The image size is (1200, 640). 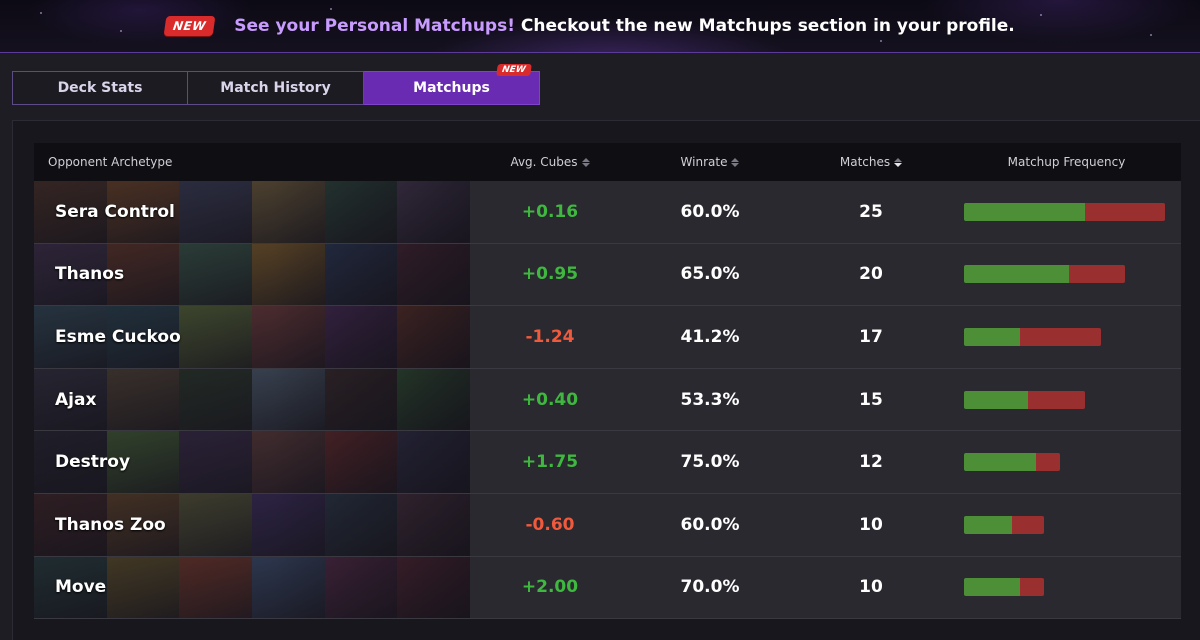 I want to click on archetype-cell: Move, so click(x=252, y=587).